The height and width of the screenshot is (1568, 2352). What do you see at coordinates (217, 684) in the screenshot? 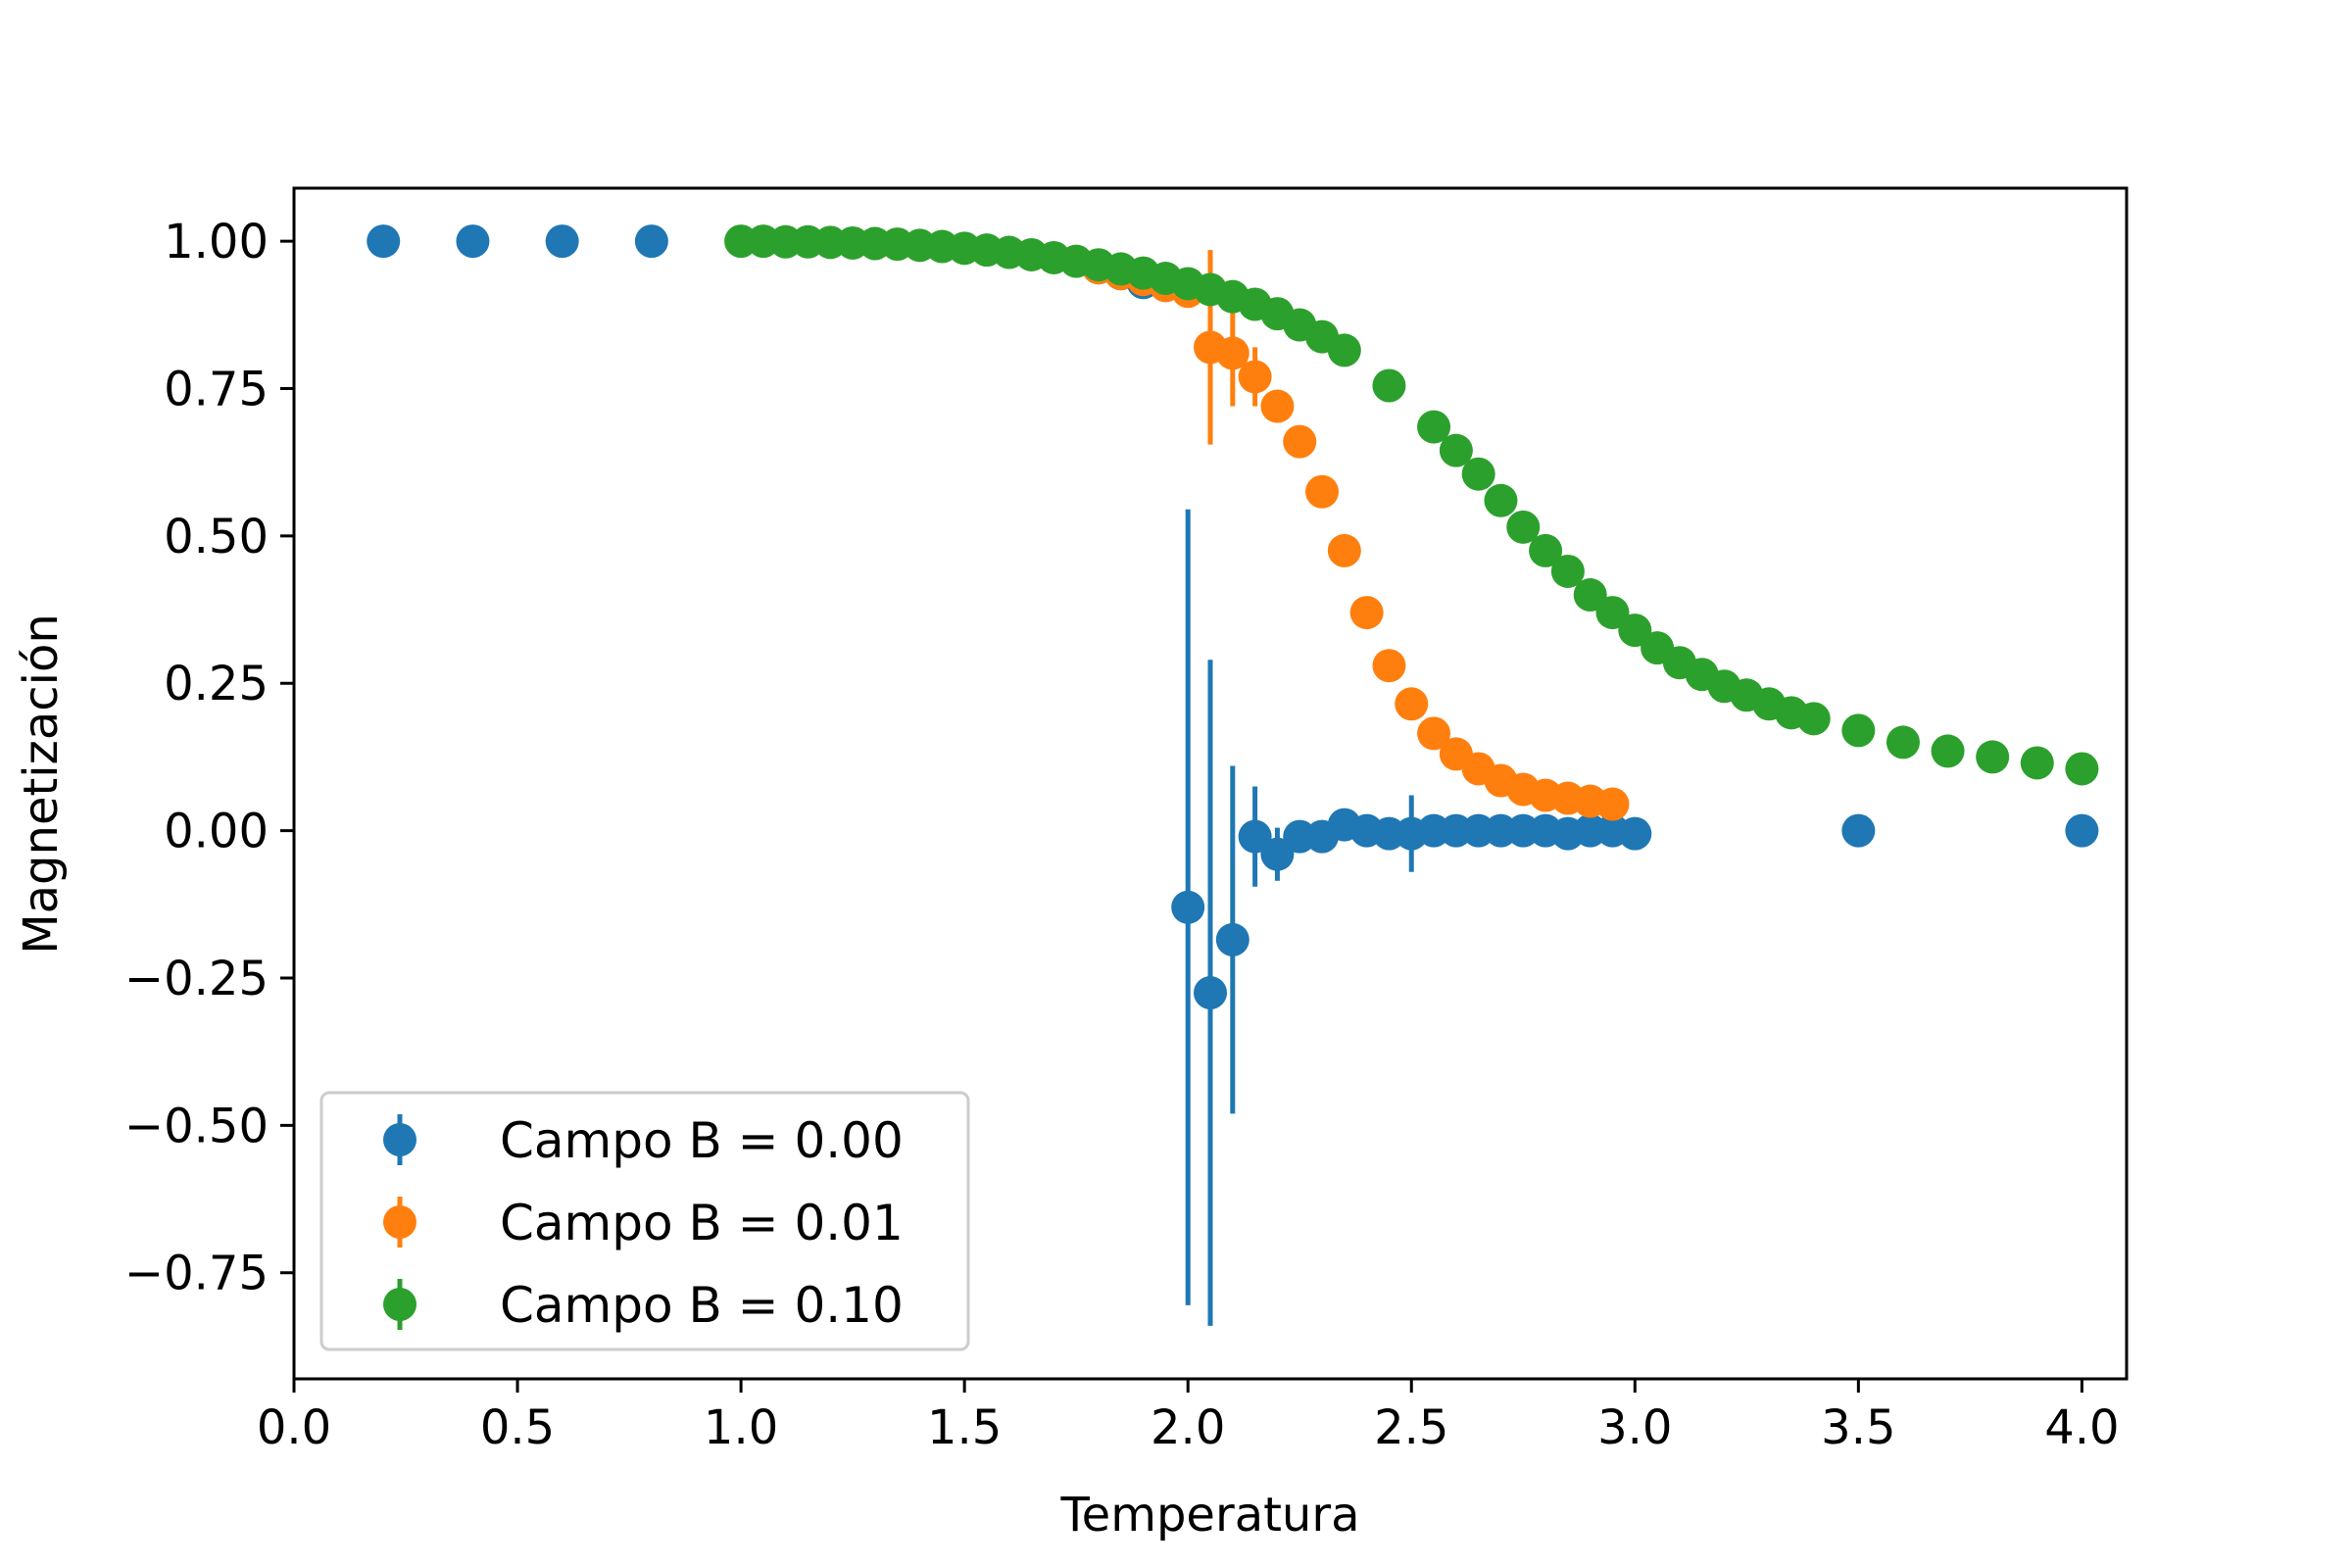
I see `y-tick-label: 0.25` at bounding box center [217, 684].